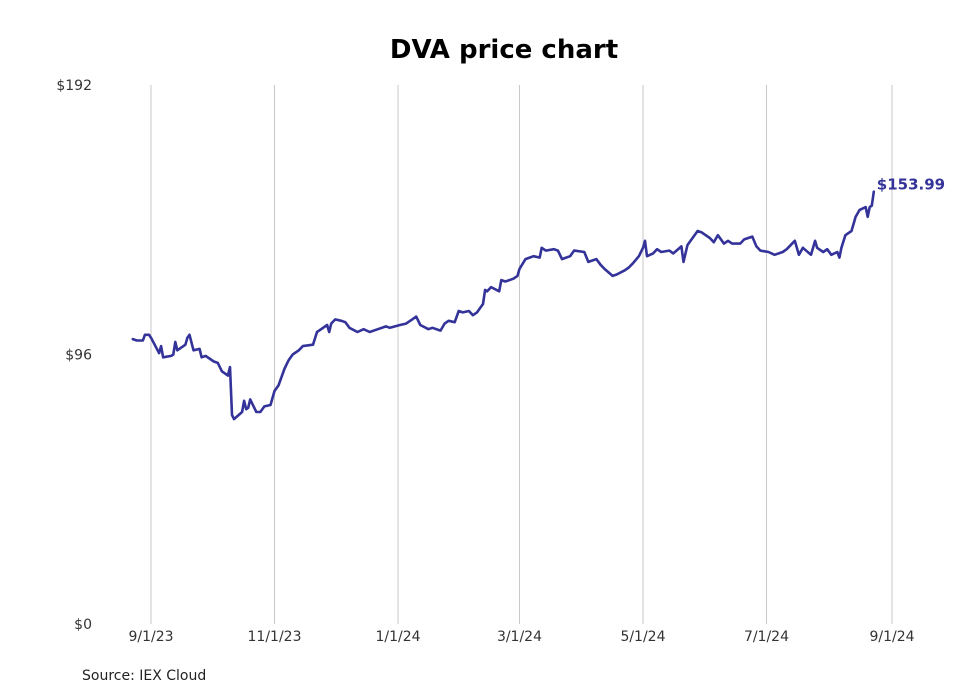 Image resolution: width=980 pixels, height=699 pixels. I want to click on y-tick-label: $192, so click(74, 86).